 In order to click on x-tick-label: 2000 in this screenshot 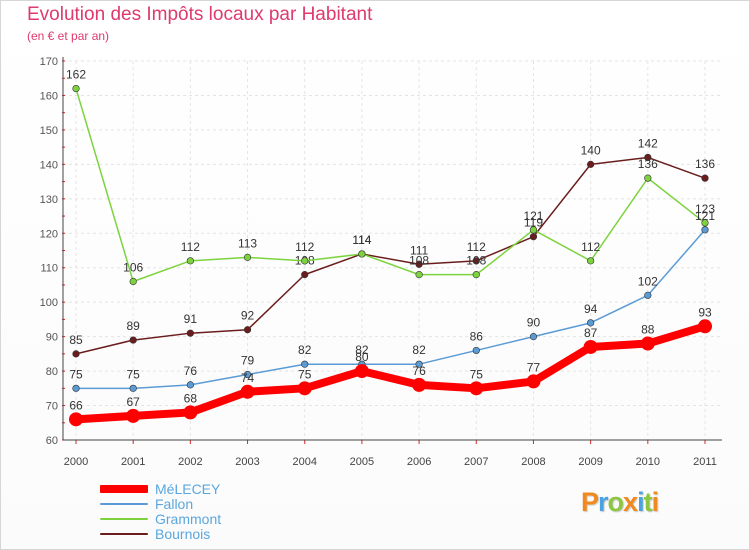, I will do `click(76, 462)`.